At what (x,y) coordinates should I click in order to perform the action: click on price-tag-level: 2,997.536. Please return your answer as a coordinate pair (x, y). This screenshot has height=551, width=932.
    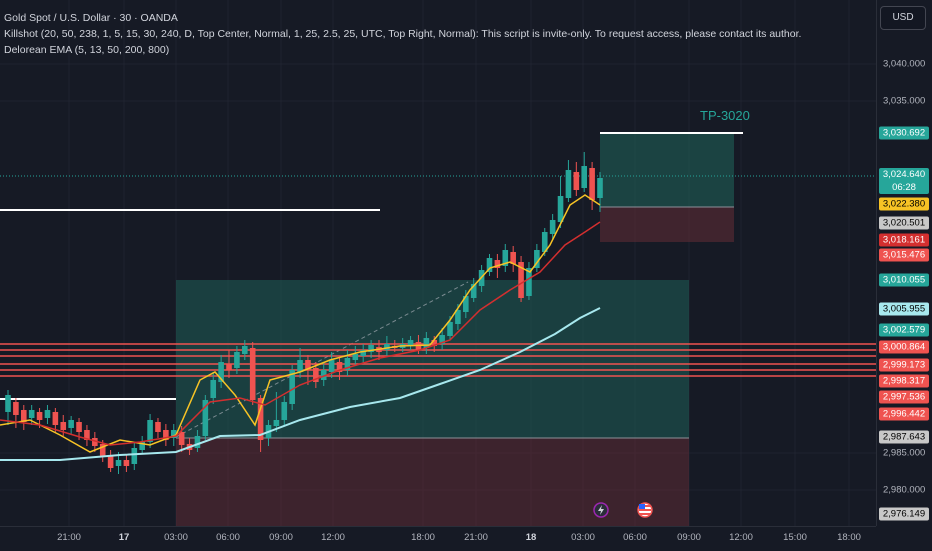
    Looking at the image, I should click on (904, 397).